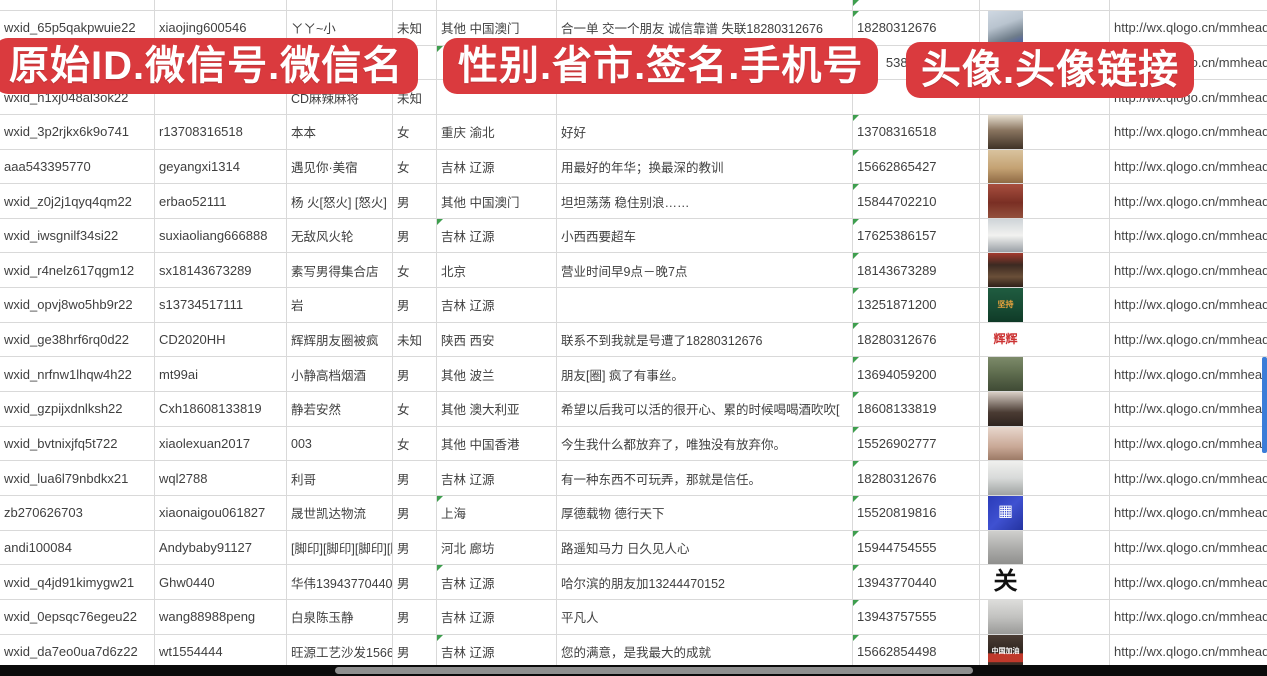 This screenshot has height=676, width=1267. Describe the element at coordinates (66, 478) in the screenshot. I see `wxid-value: wxid_lua6l79nbdkx21` at that location.